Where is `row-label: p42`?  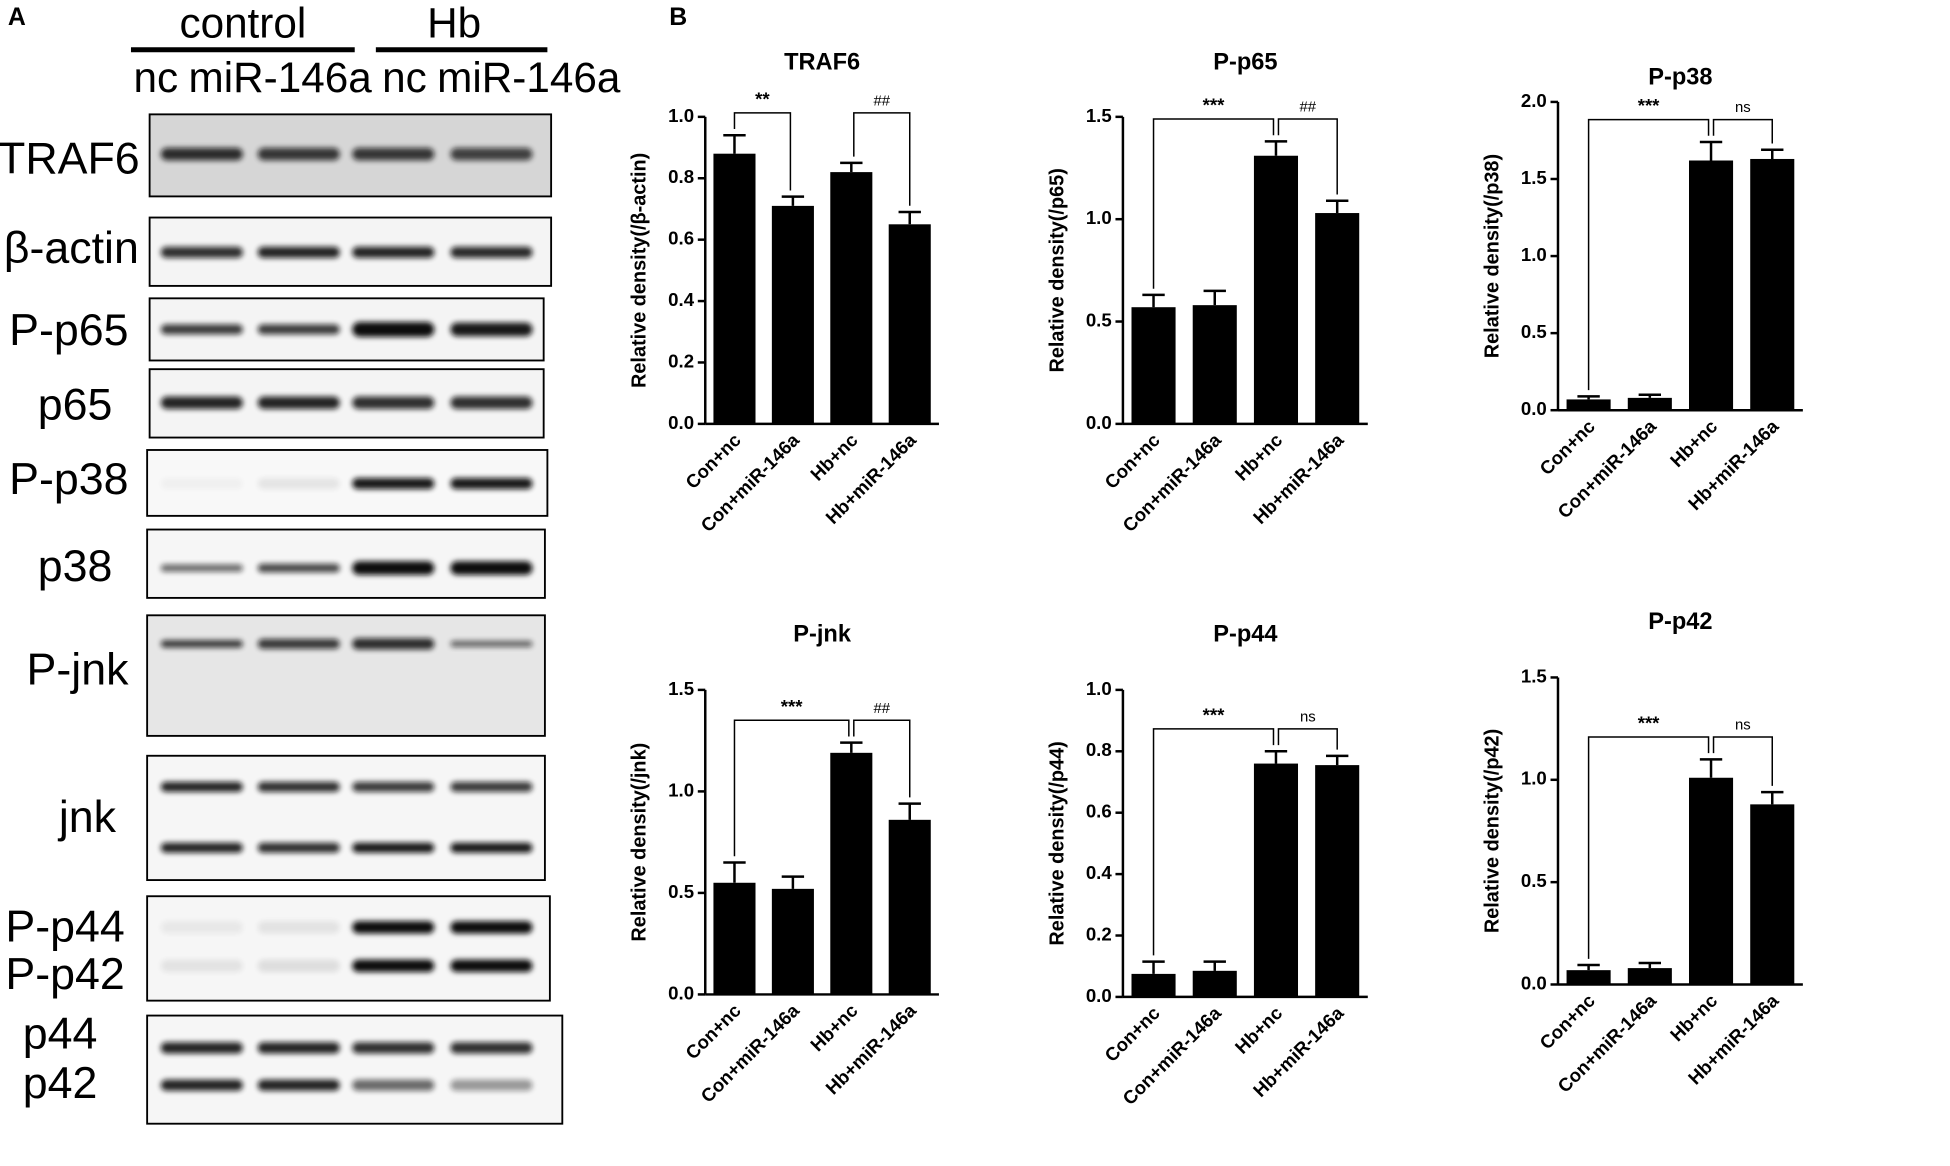
row-label: p42 is located at coordinates (60, 1083).